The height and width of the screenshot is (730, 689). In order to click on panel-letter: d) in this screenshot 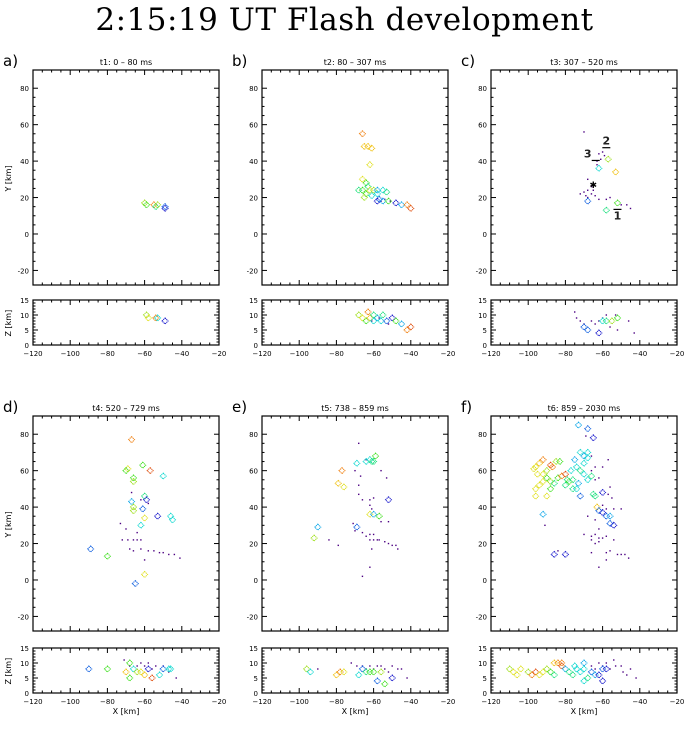, I will do `click(10, 407)`.